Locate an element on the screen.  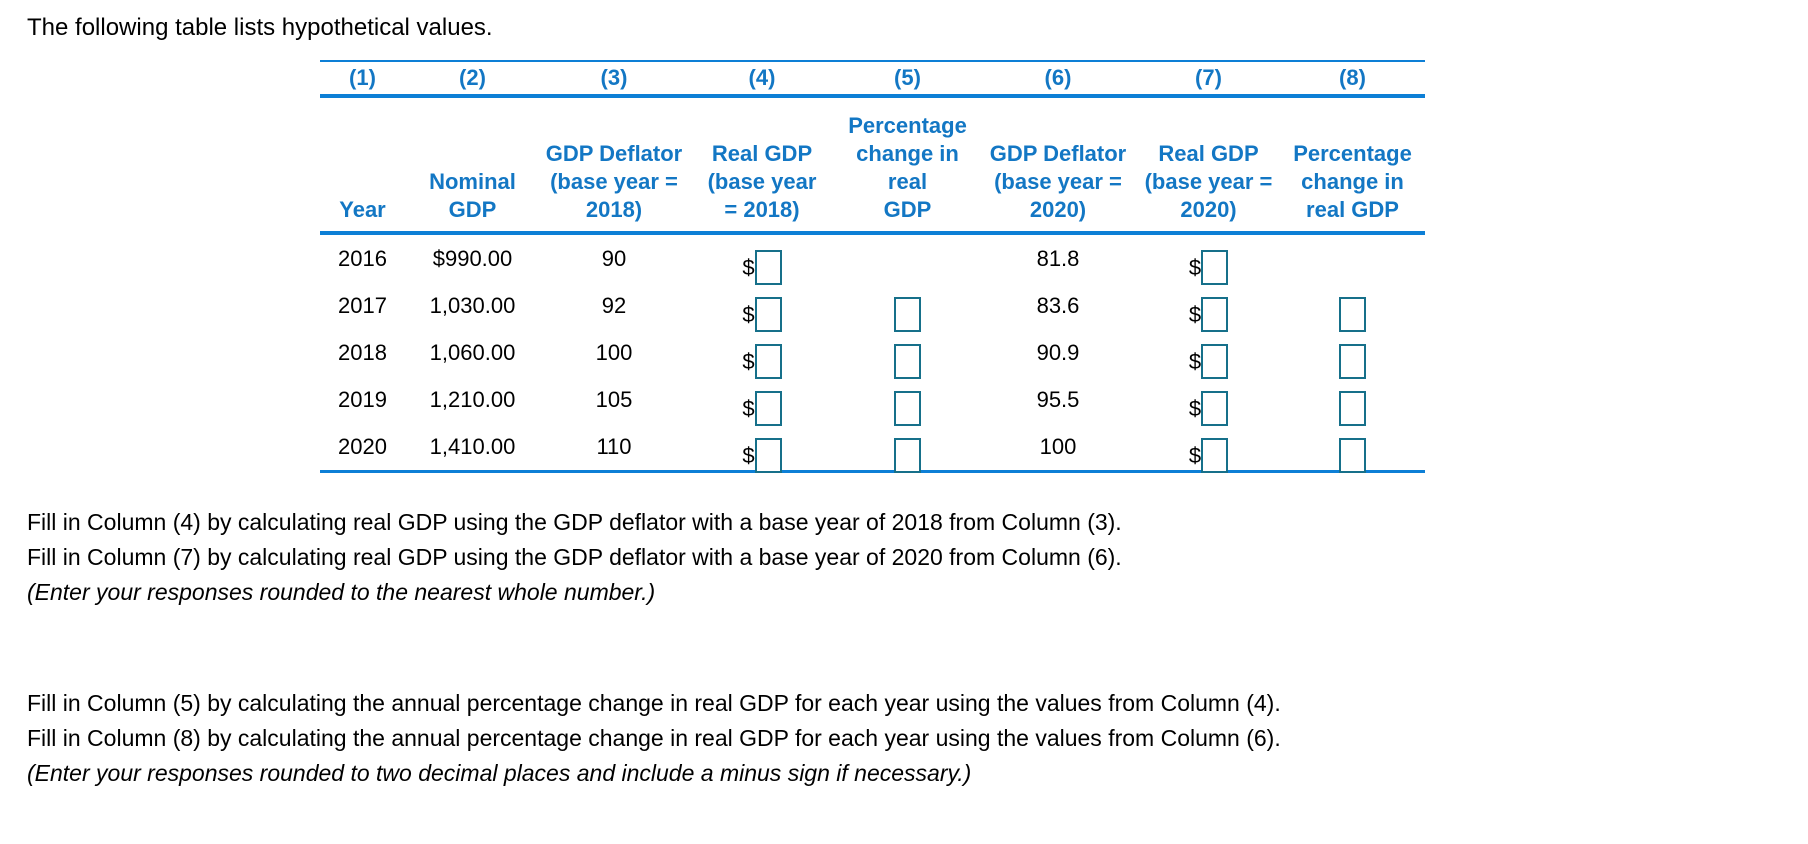
gdp-deflator-2020-cell: 90.9 is located at coordinates (1058, 352).